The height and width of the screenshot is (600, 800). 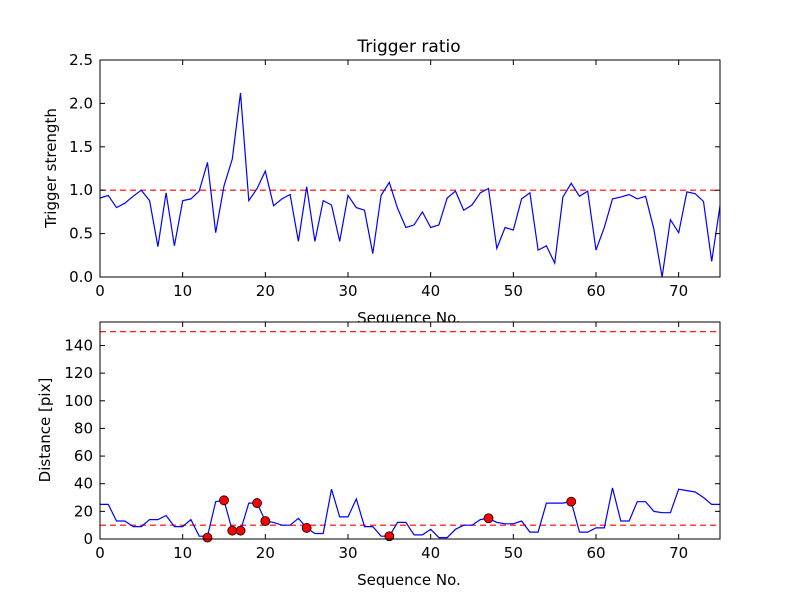 What do you see at coordinates (83, 456) in the screenshot?
I see `bottom-y-tick-label: 60` at bounding box center [83, 456].